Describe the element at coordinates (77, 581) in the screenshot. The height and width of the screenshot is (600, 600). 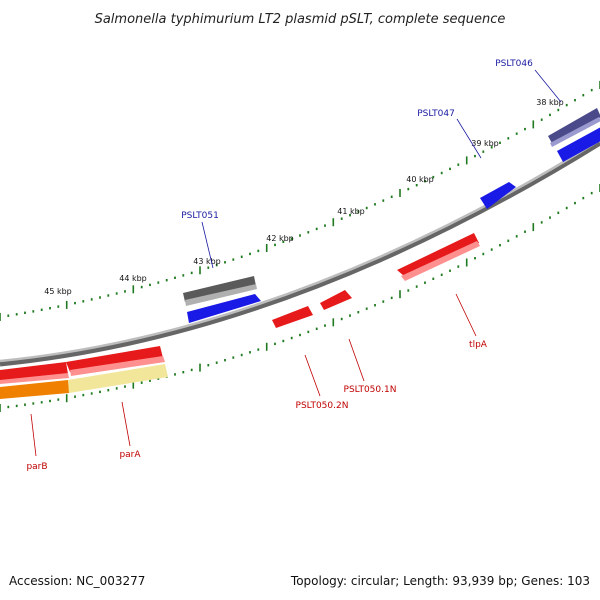
I see `accession-text: Accession: NC_003277` at that location.